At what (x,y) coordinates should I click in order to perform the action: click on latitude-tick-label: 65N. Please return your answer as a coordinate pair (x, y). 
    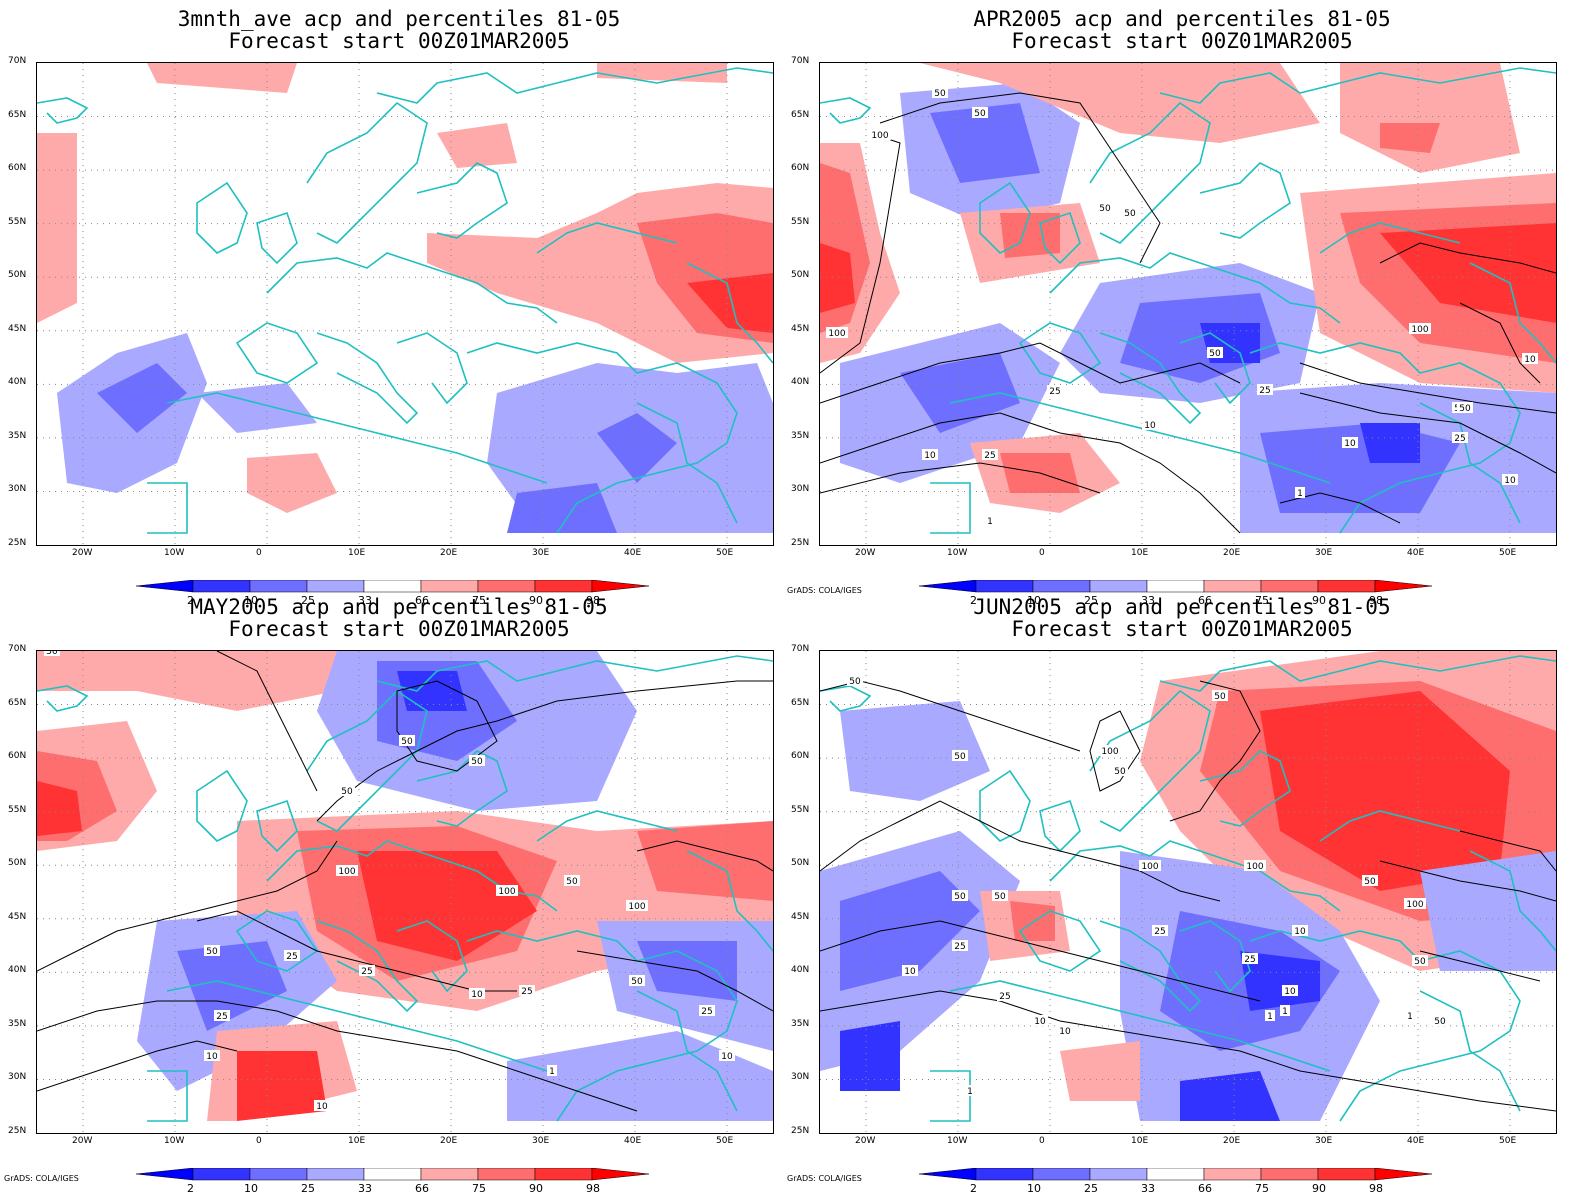
    Looking at the image, I should click on (800, 114).